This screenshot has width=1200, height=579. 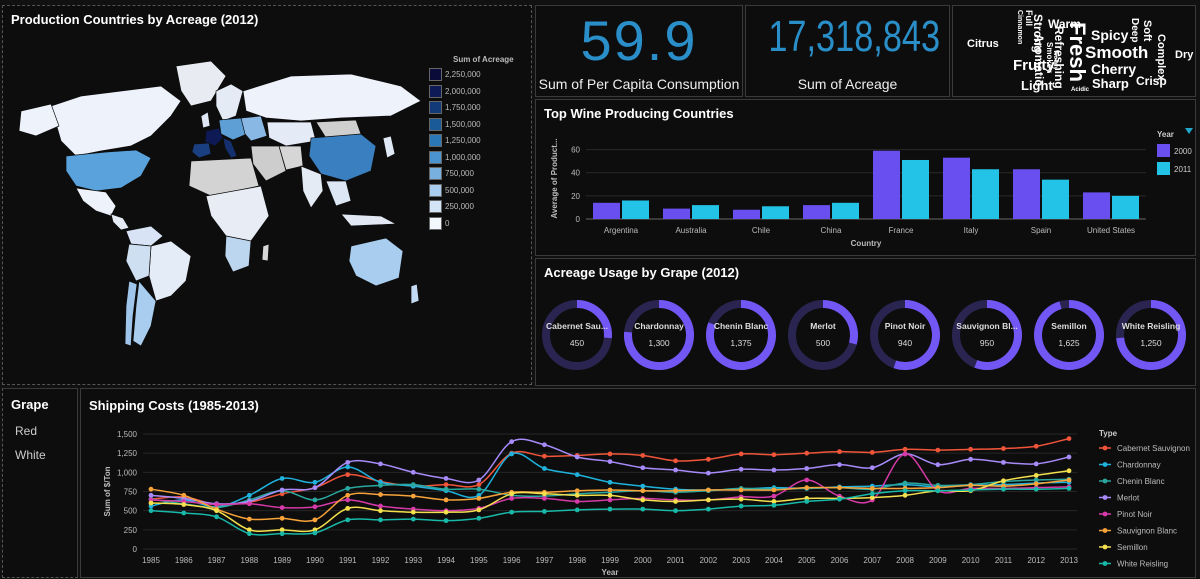 What do you see at coordinates (1189, 131) in the screenshot?
I see `filter-icon` at bounding box center [1189, 131].